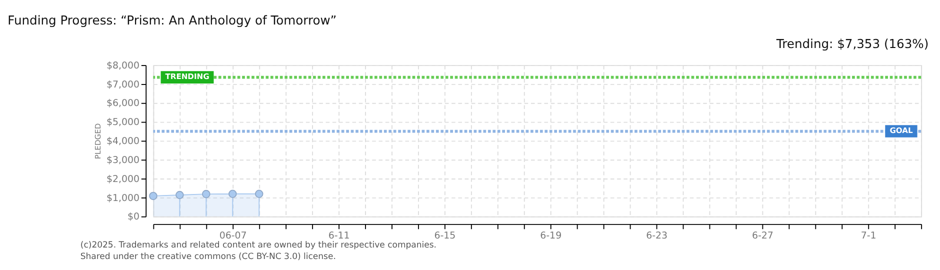 The width and height of the screenshot is (940, 270). What do you see at coordinates (98, 141) in the screenshot?
I see `y-axis-title: PLEDGED` at bounding box center [98, 141].